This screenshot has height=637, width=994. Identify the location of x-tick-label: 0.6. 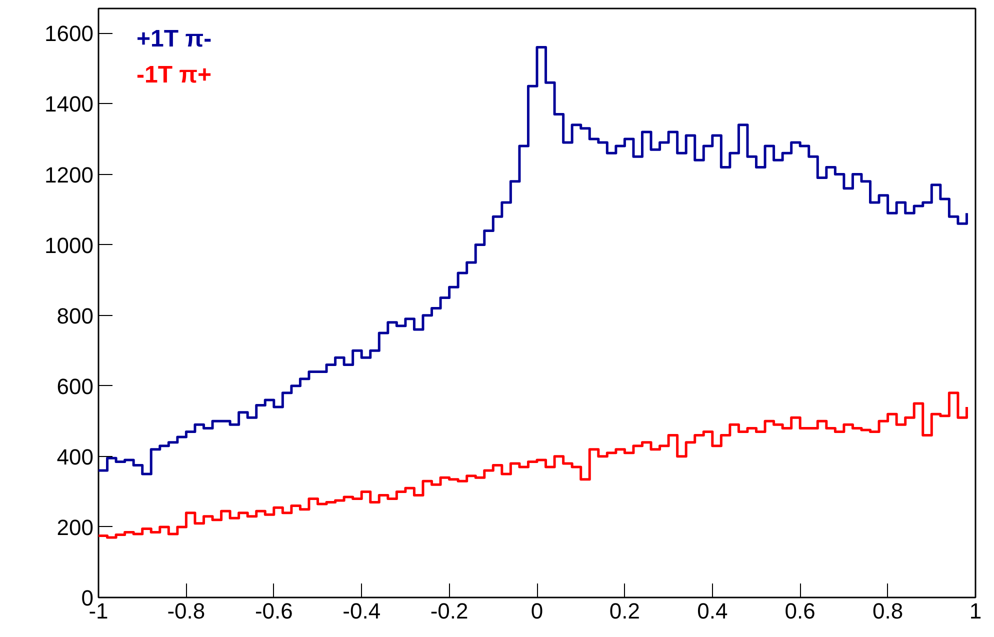
(800, 611).